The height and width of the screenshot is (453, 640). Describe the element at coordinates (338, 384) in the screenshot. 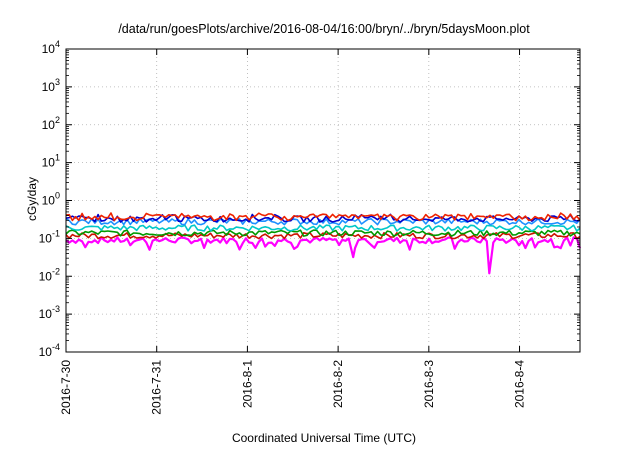

I see `x-tick-label: 2016-8-2` at that location.